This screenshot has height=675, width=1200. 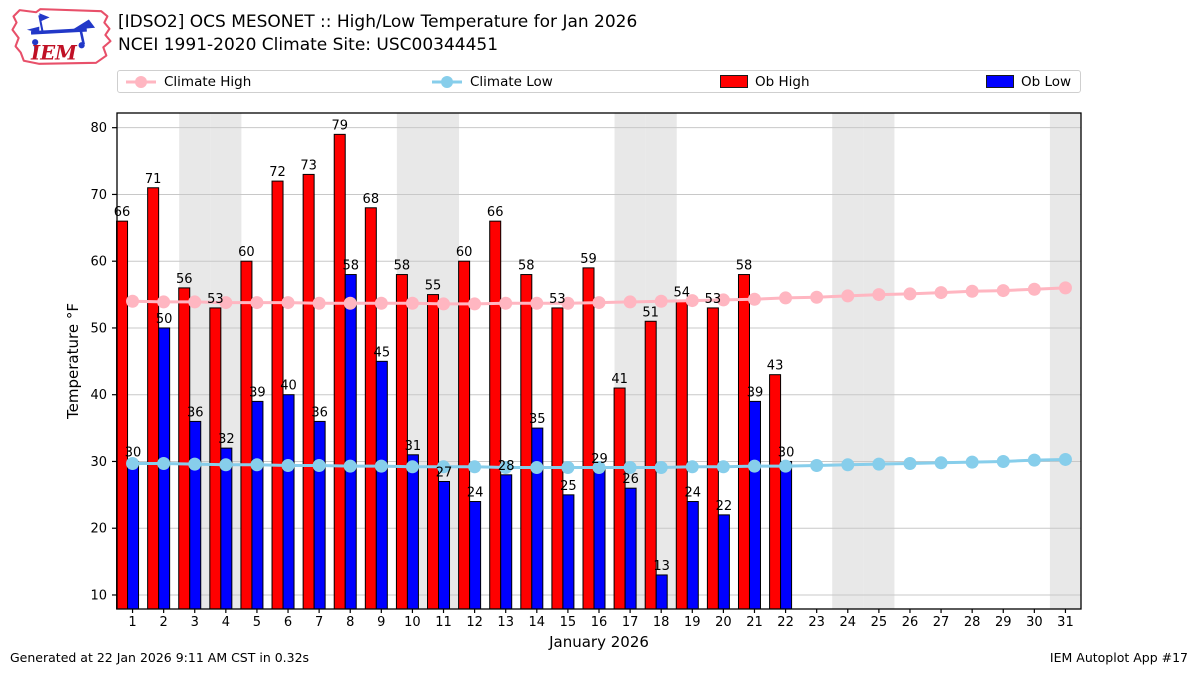 What do you see at coordinates (568, 622) in the screenshot?
I see `x-tick-label: 15` at bounding box center [568, 622].